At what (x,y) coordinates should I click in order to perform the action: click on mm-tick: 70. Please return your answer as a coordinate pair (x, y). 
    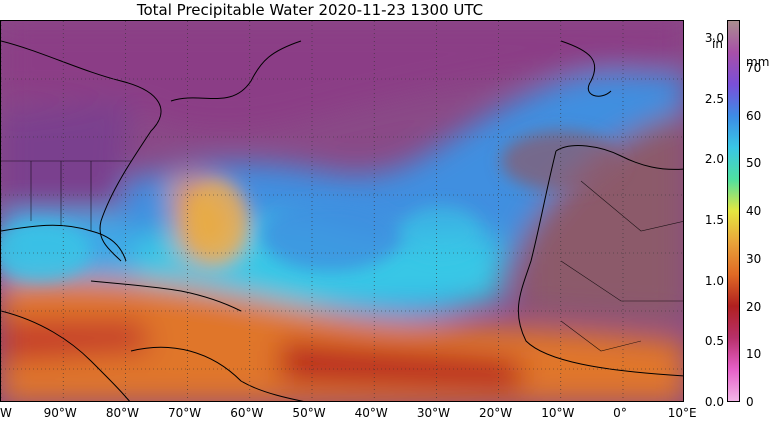
    Looking at the image, I should click on (754, 67).